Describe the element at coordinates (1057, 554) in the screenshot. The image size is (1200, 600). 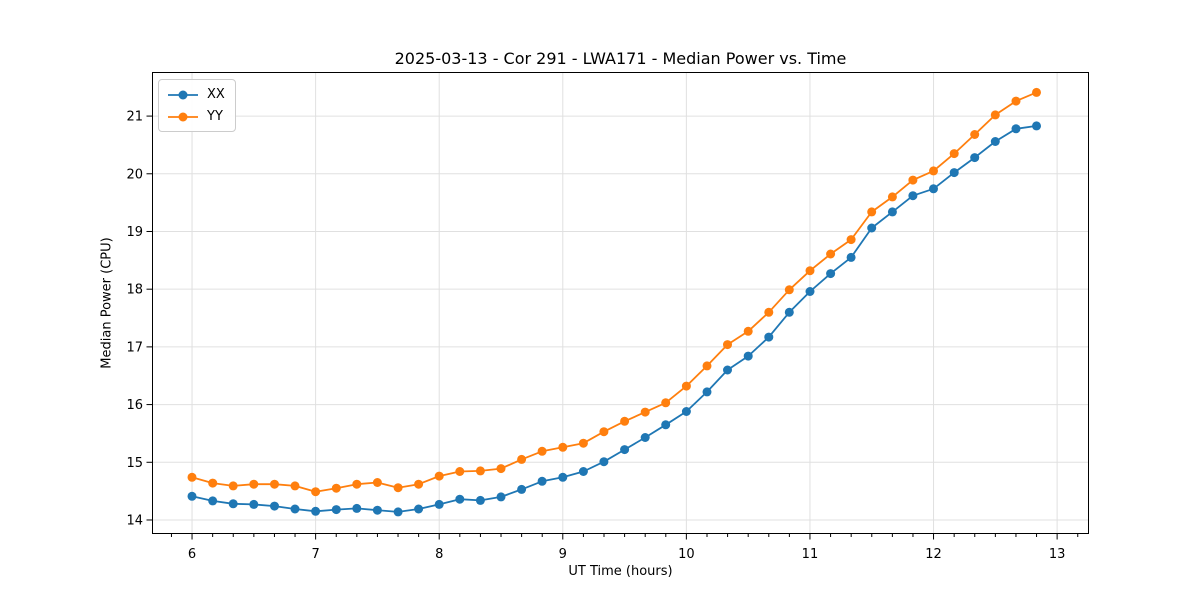
I see `x-tick-label: 13` at that location.